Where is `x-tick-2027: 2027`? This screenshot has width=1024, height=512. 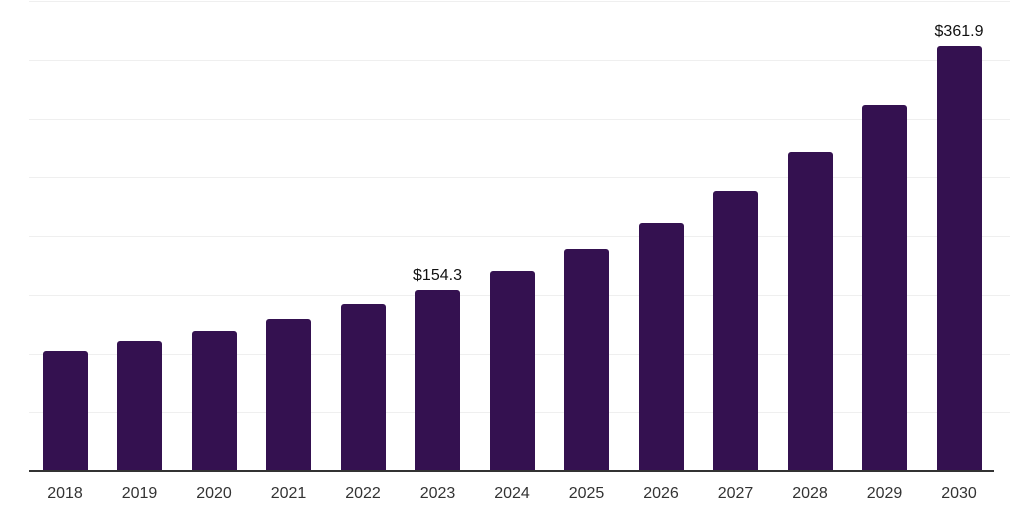
x-tick-2027: 2027 is located at coordinates (735, 493).